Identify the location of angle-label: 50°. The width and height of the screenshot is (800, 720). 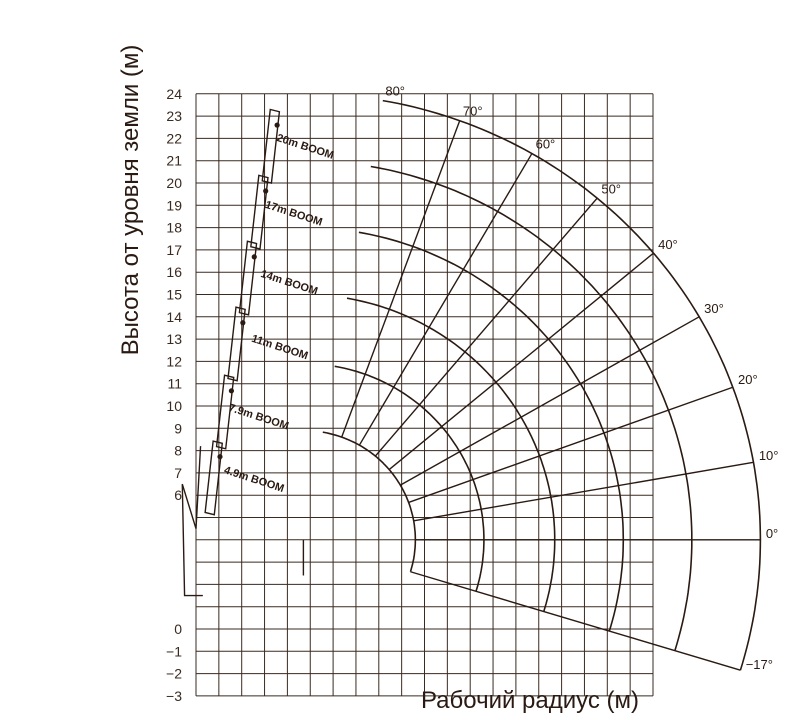
(611, 189).